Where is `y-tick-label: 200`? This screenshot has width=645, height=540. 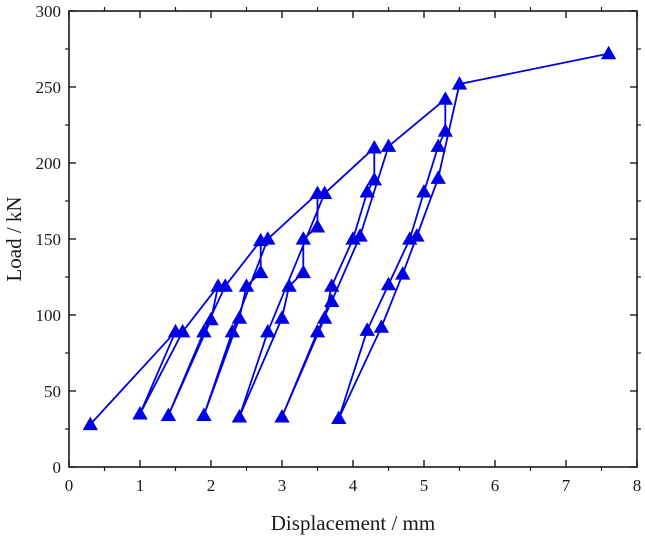
y-tick-label: 200 is located at coordinates (49, 163).